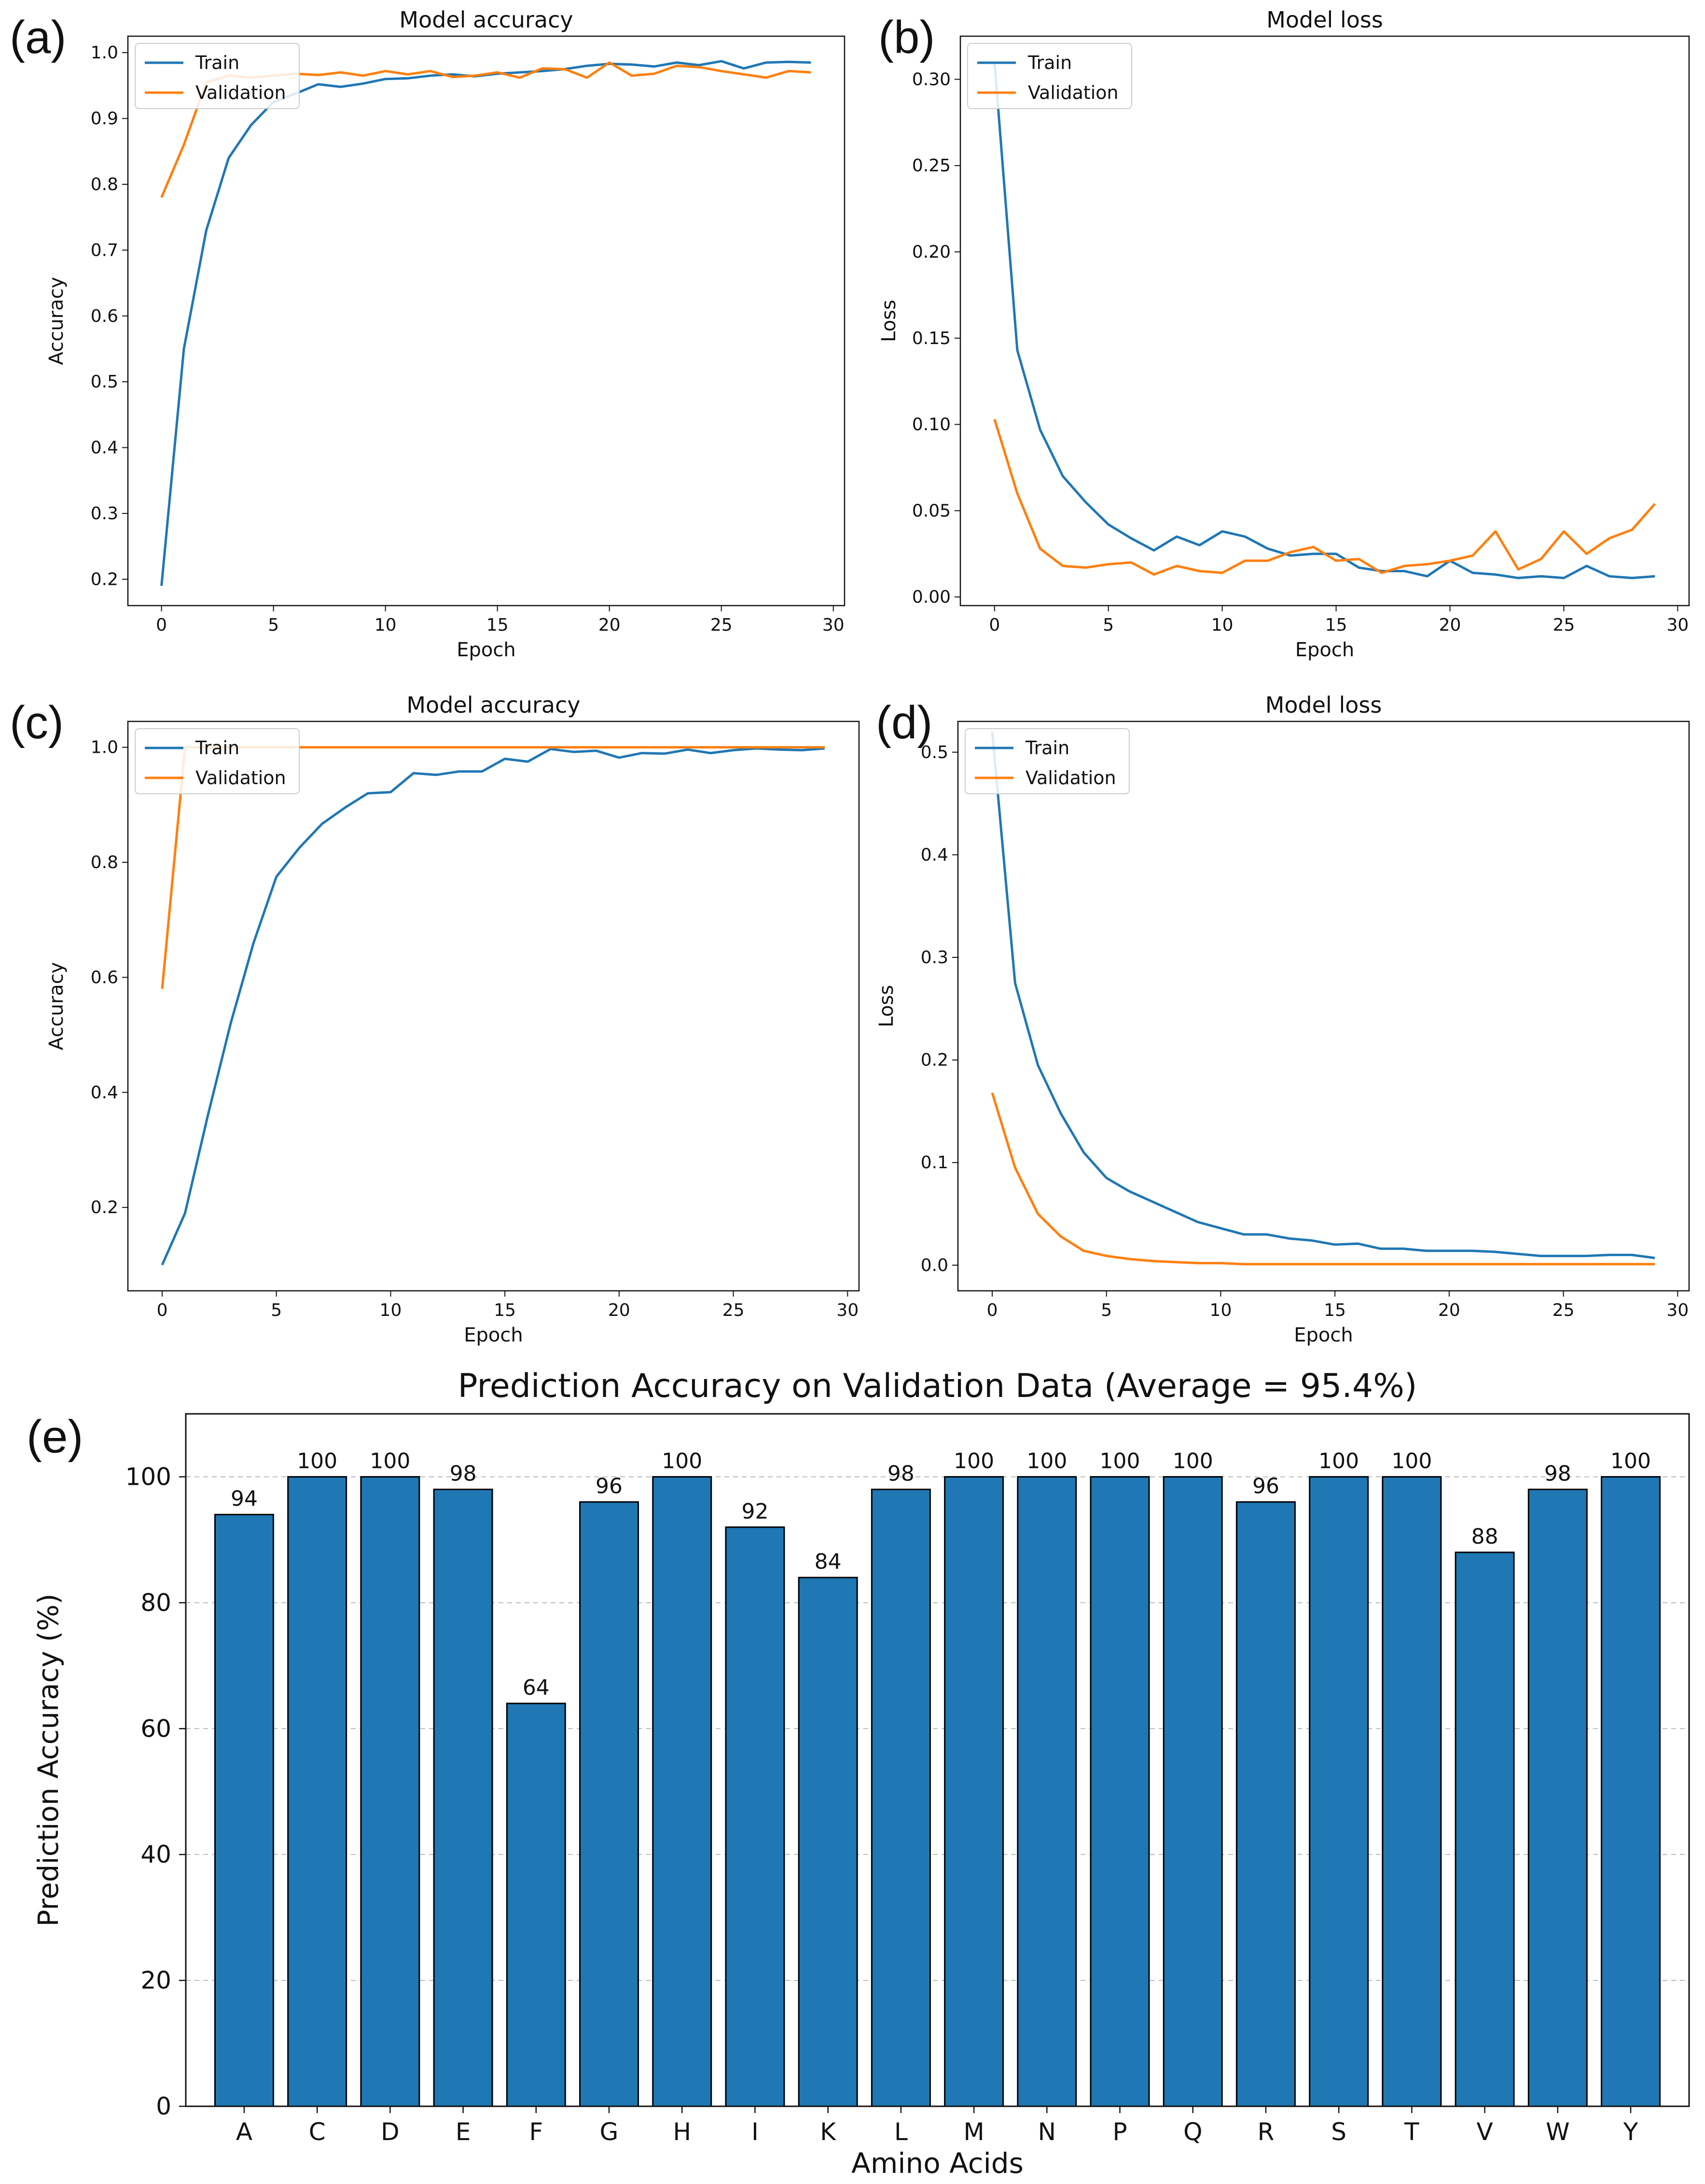 The image size is (1705, 2184). Describe the element at coordinates (55, 1437) in the screenshot. I see `panel-letter: (e)` at that location.